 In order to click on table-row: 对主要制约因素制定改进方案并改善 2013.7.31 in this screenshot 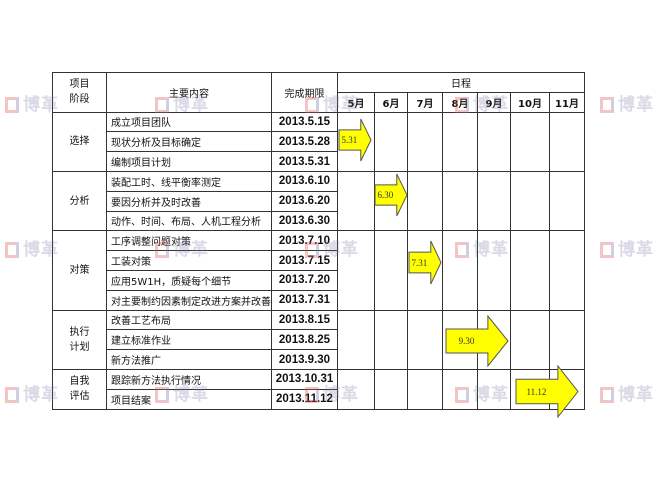, I will do `click(319, 300)`.